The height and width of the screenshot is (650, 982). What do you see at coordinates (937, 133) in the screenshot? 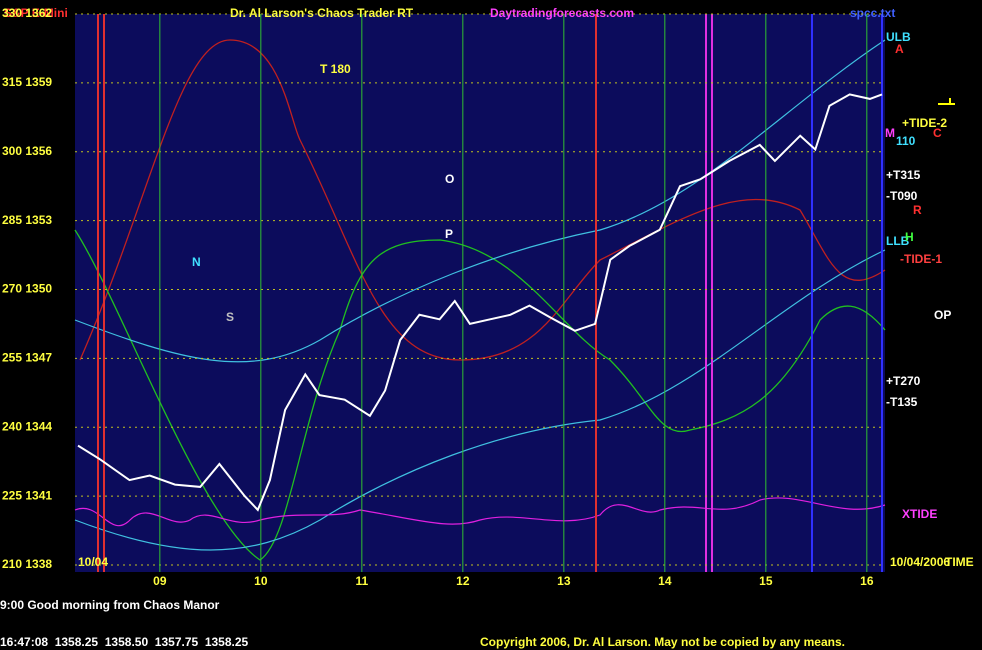
I see `annotation: C` at bounding box center [937, 133].